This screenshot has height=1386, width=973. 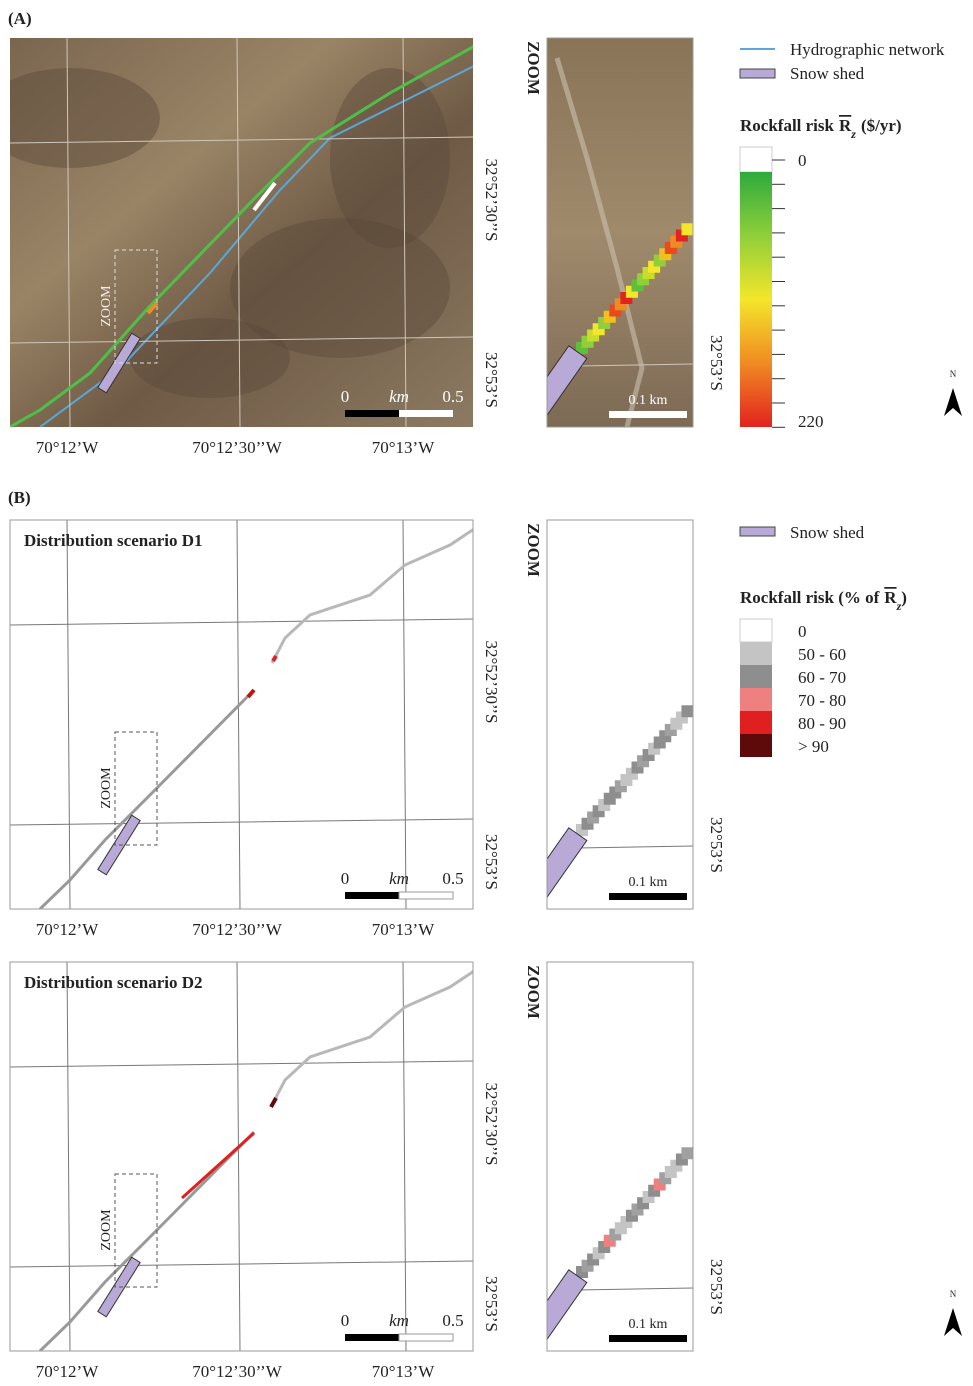 What do you see at coordinates (599, 242) in the screenshot?
I see `river` at bounding box center [599, 242].